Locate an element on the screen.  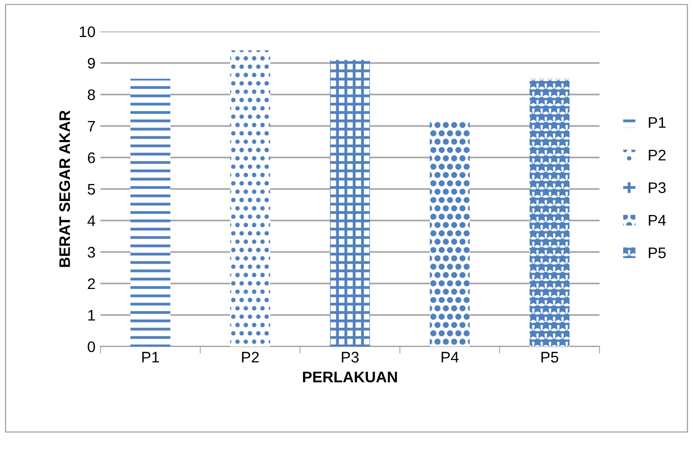
x-tick-label: P3 is located at coordinates (350, 357).